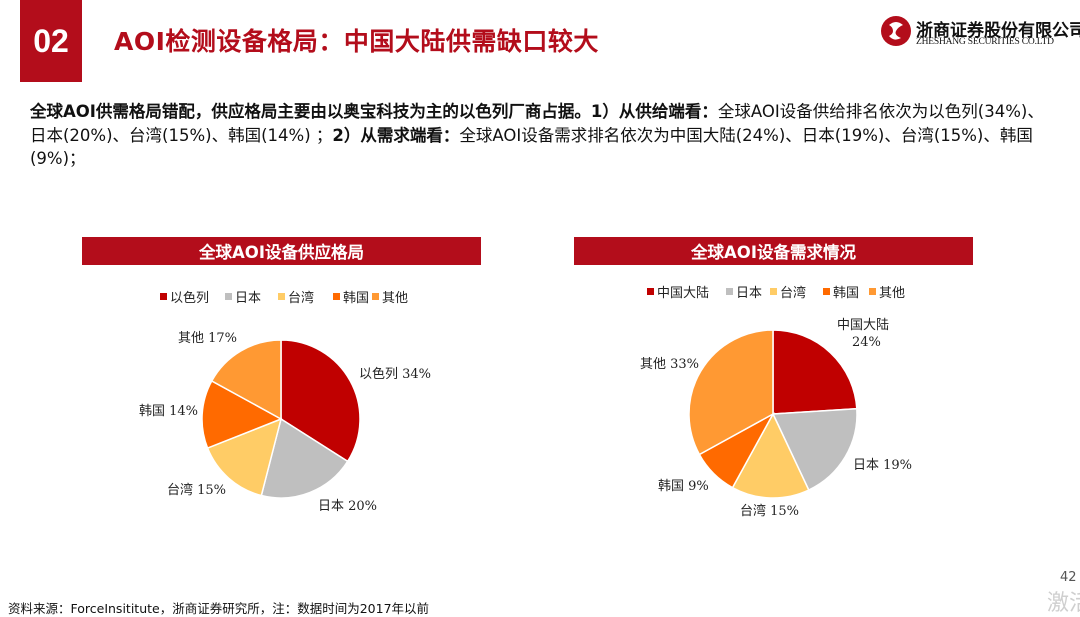 Image resolution: width=1080 pixels, height=617 pixels. I want to click on pie0-label-0: 以色列 34%, so click(395, 374).